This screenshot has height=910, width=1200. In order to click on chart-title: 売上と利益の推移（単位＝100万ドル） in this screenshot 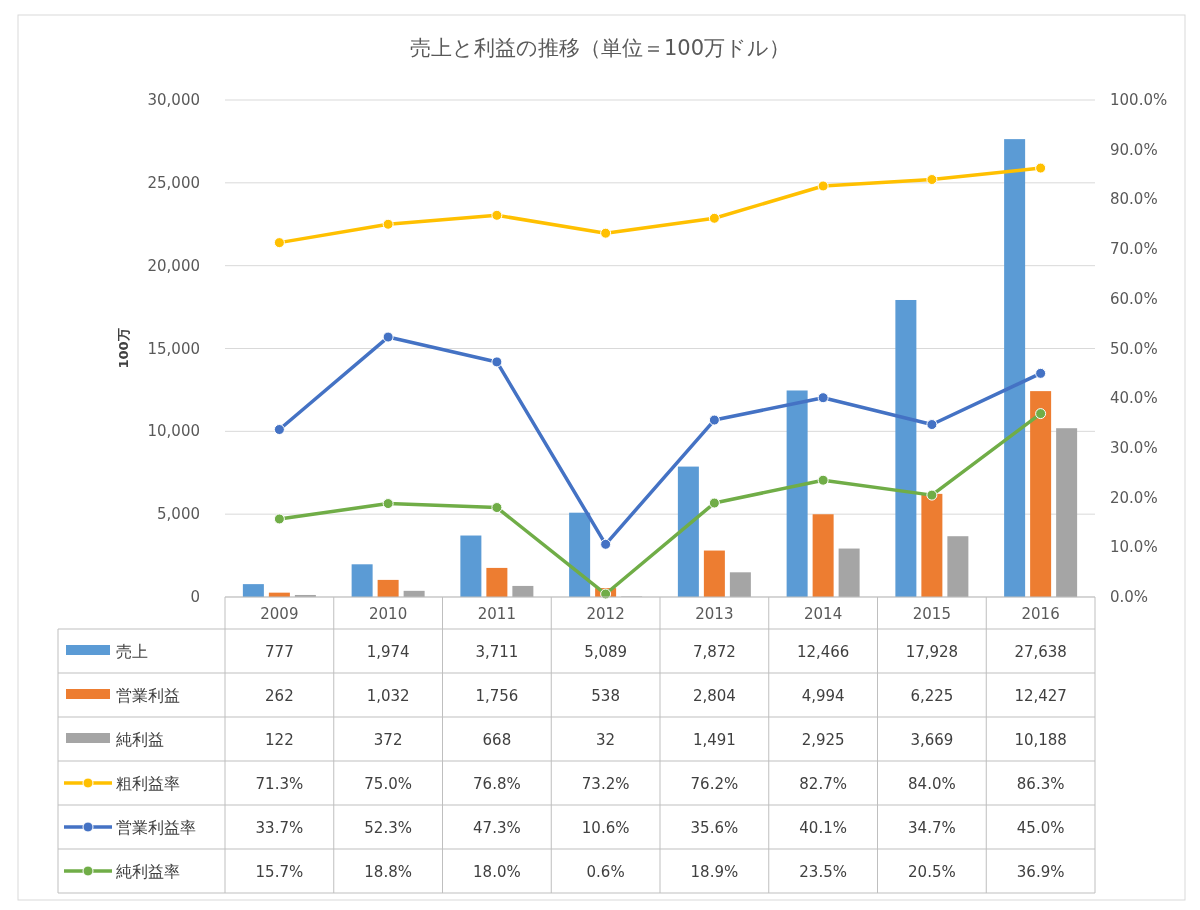, I will do `click(600, 48)`.